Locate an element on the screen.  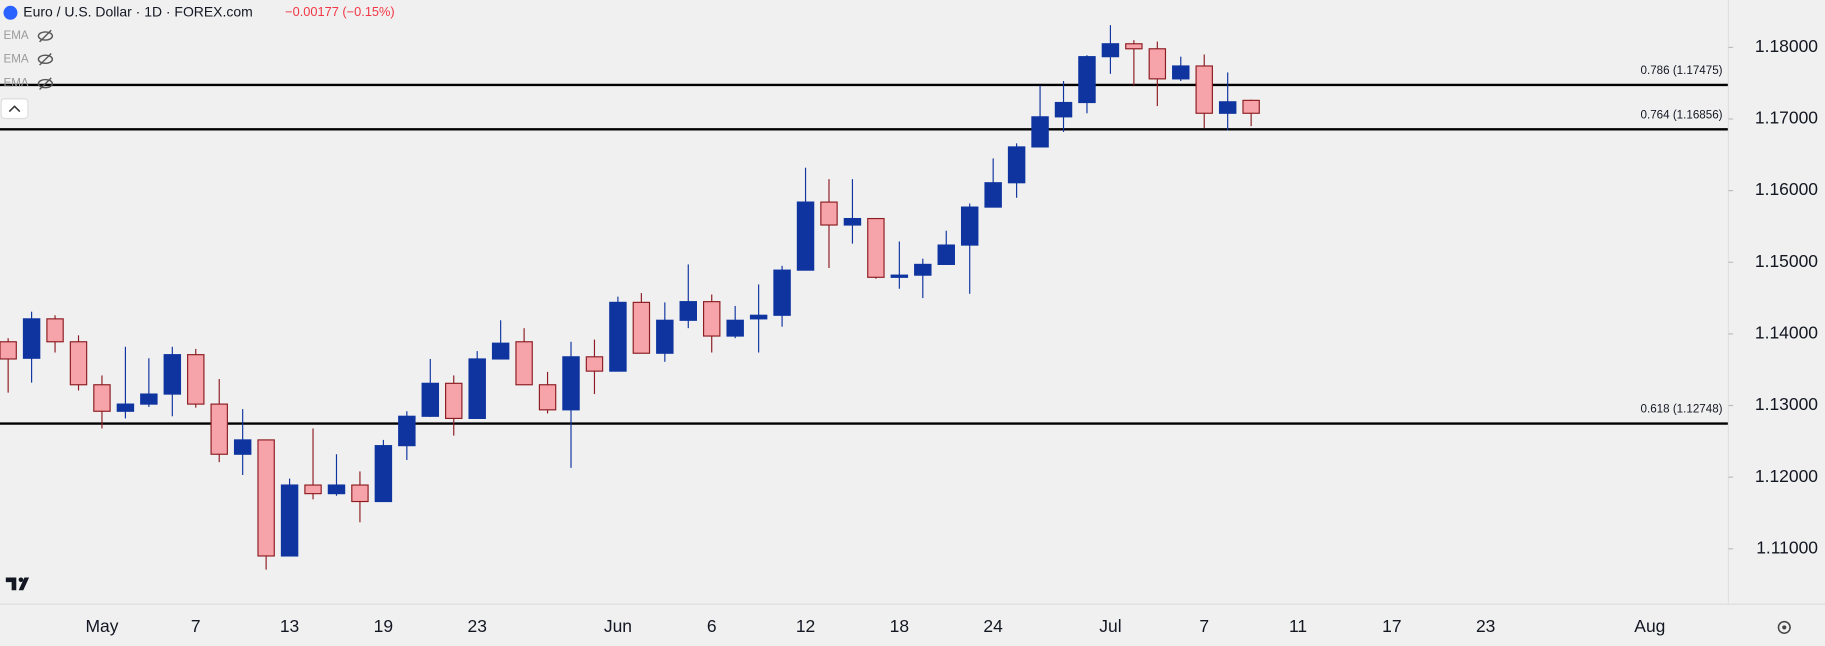
x-tick-label: 12 is located at coordinates (805, 626).